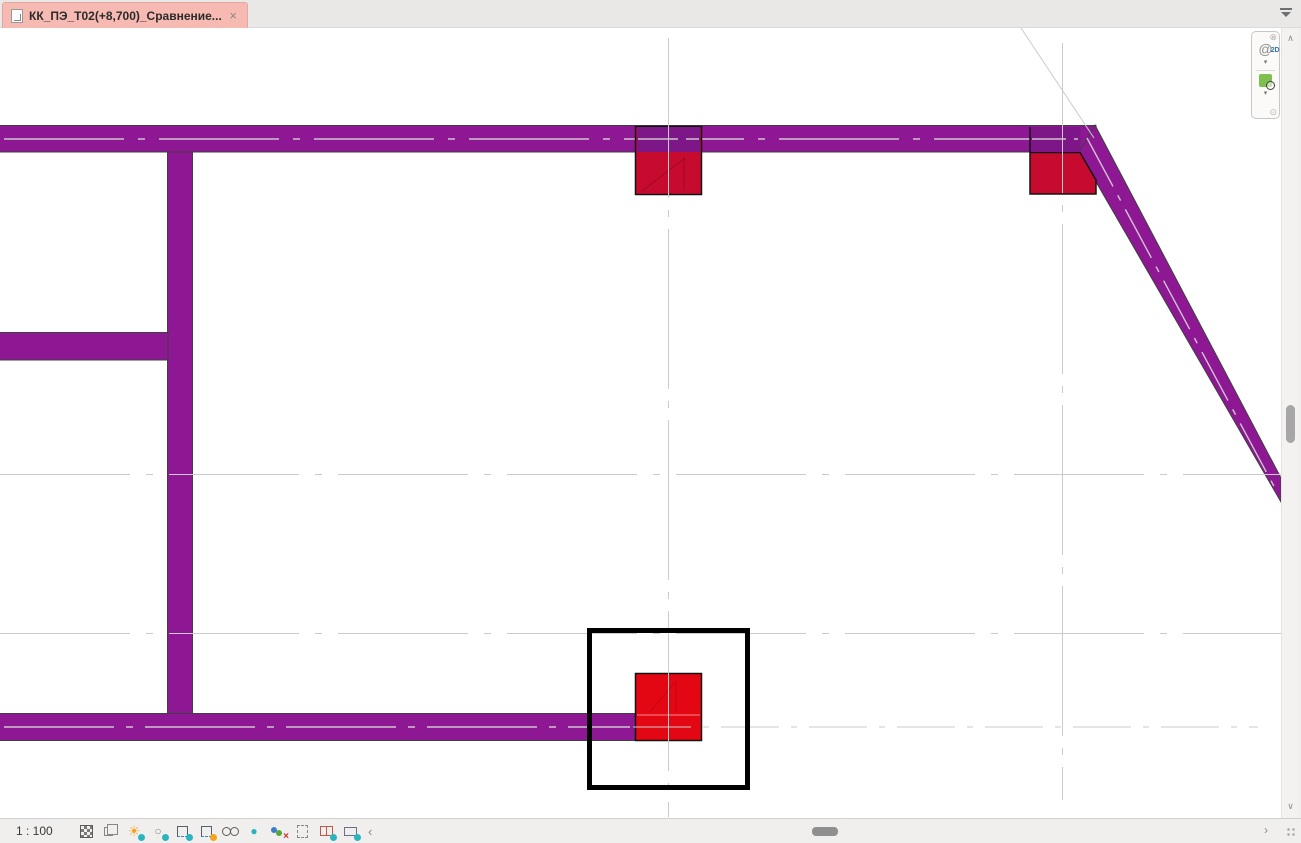 This screenshot has width=1301, height=843. I want to click on navigation-bar: ⊗ @ 2D ▾ ▾ ⊙, so click(1265, 75).